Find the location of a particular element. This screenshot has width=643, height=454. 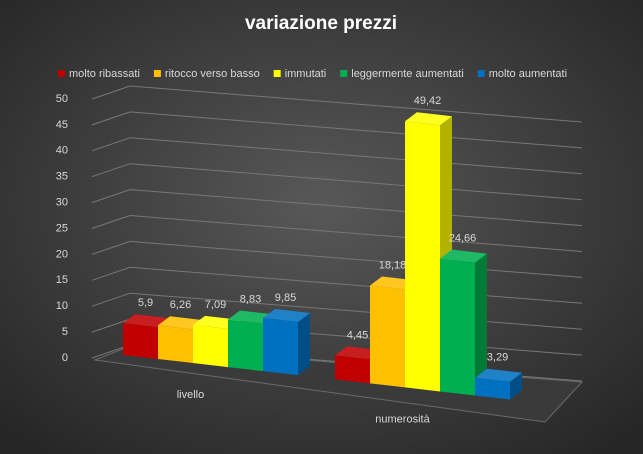

y-tick-label: 40 is located at coordinates (62, 151).